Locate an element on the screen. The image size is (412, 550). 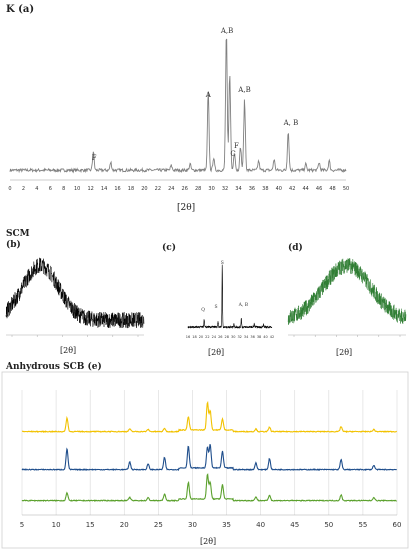
panel-a-tick-label: 22 is located at coordinates (158, 189).